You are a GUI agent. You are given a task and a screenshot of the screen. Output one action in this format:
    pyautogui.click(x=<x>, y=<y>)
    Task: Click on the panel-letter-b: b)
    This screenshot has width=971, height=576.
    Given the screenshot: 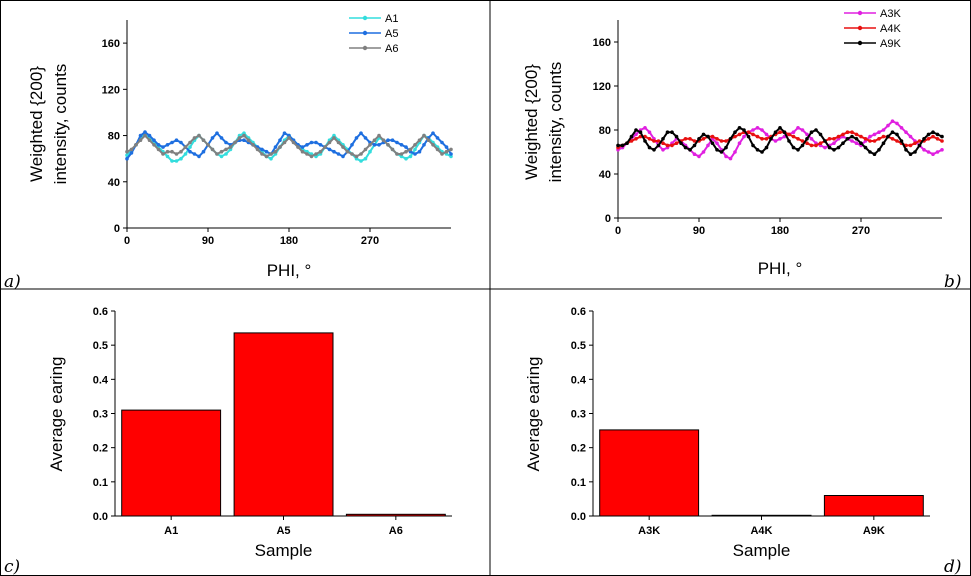 What is the action you would take?
    pyautogui.click(x=953, y=282)
    